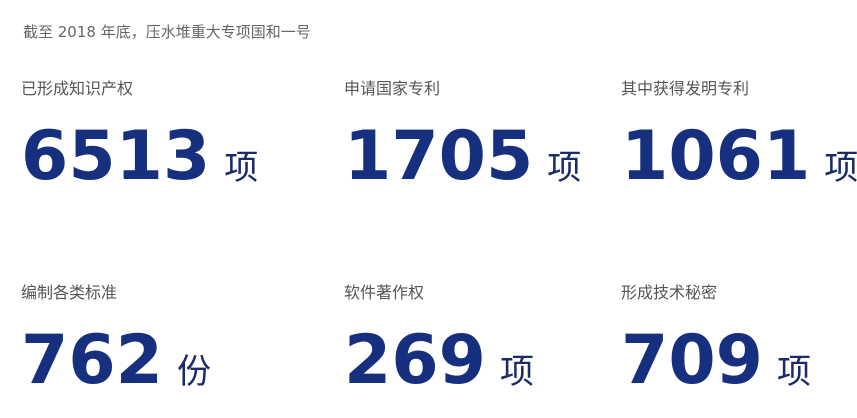  Describe the element at coordinates (167, 32) in the screenshot. I see `intro-text: 截至 2018 年底，压水堆重大专项国和一号` at that location.